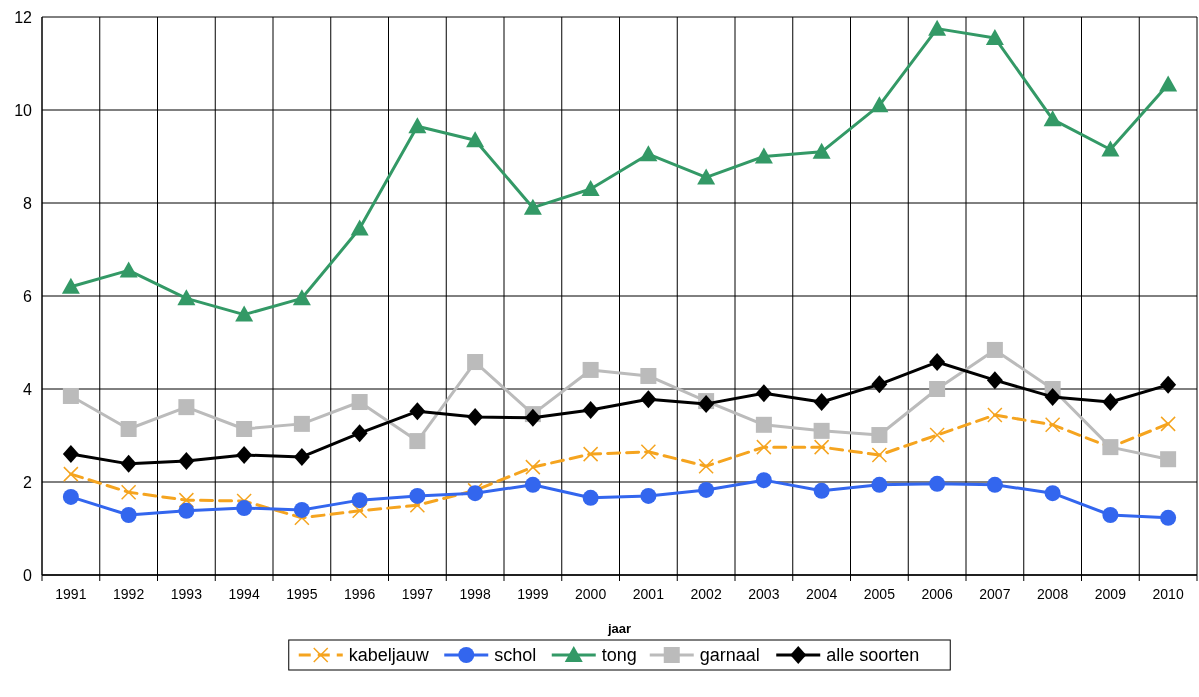 Image resolution: width=1199 pixels, height=697 pixels. What do you see at coordinates (360, 594) in the screenshot?
I see `x-tick-label: 1996` at bounding box center [360, 594].